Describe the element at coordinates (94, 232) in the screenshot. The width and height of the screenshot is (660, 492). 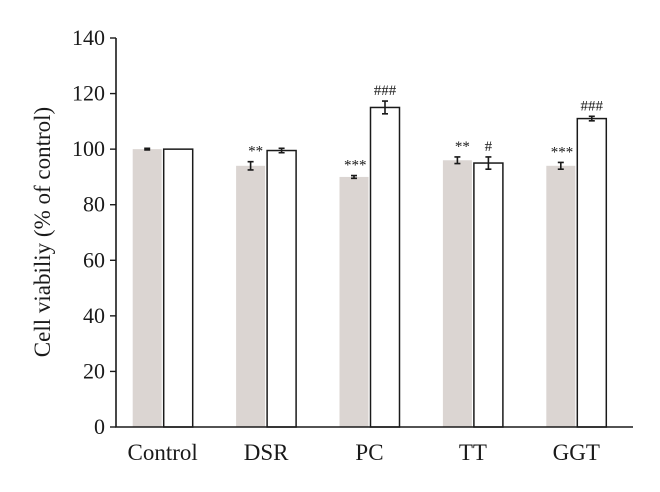
I see `y-axis-ticks: 0 20 40 60 80 100 120 140` at that location.